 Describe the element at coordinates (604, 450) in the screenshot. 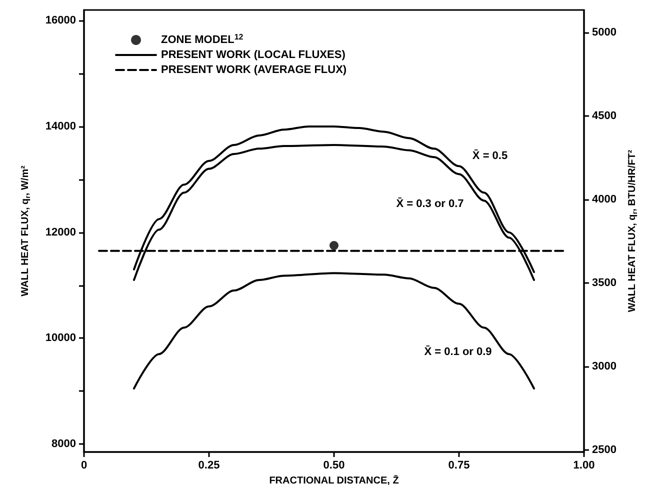

I see `y2-tick-label: 2500` at that location.